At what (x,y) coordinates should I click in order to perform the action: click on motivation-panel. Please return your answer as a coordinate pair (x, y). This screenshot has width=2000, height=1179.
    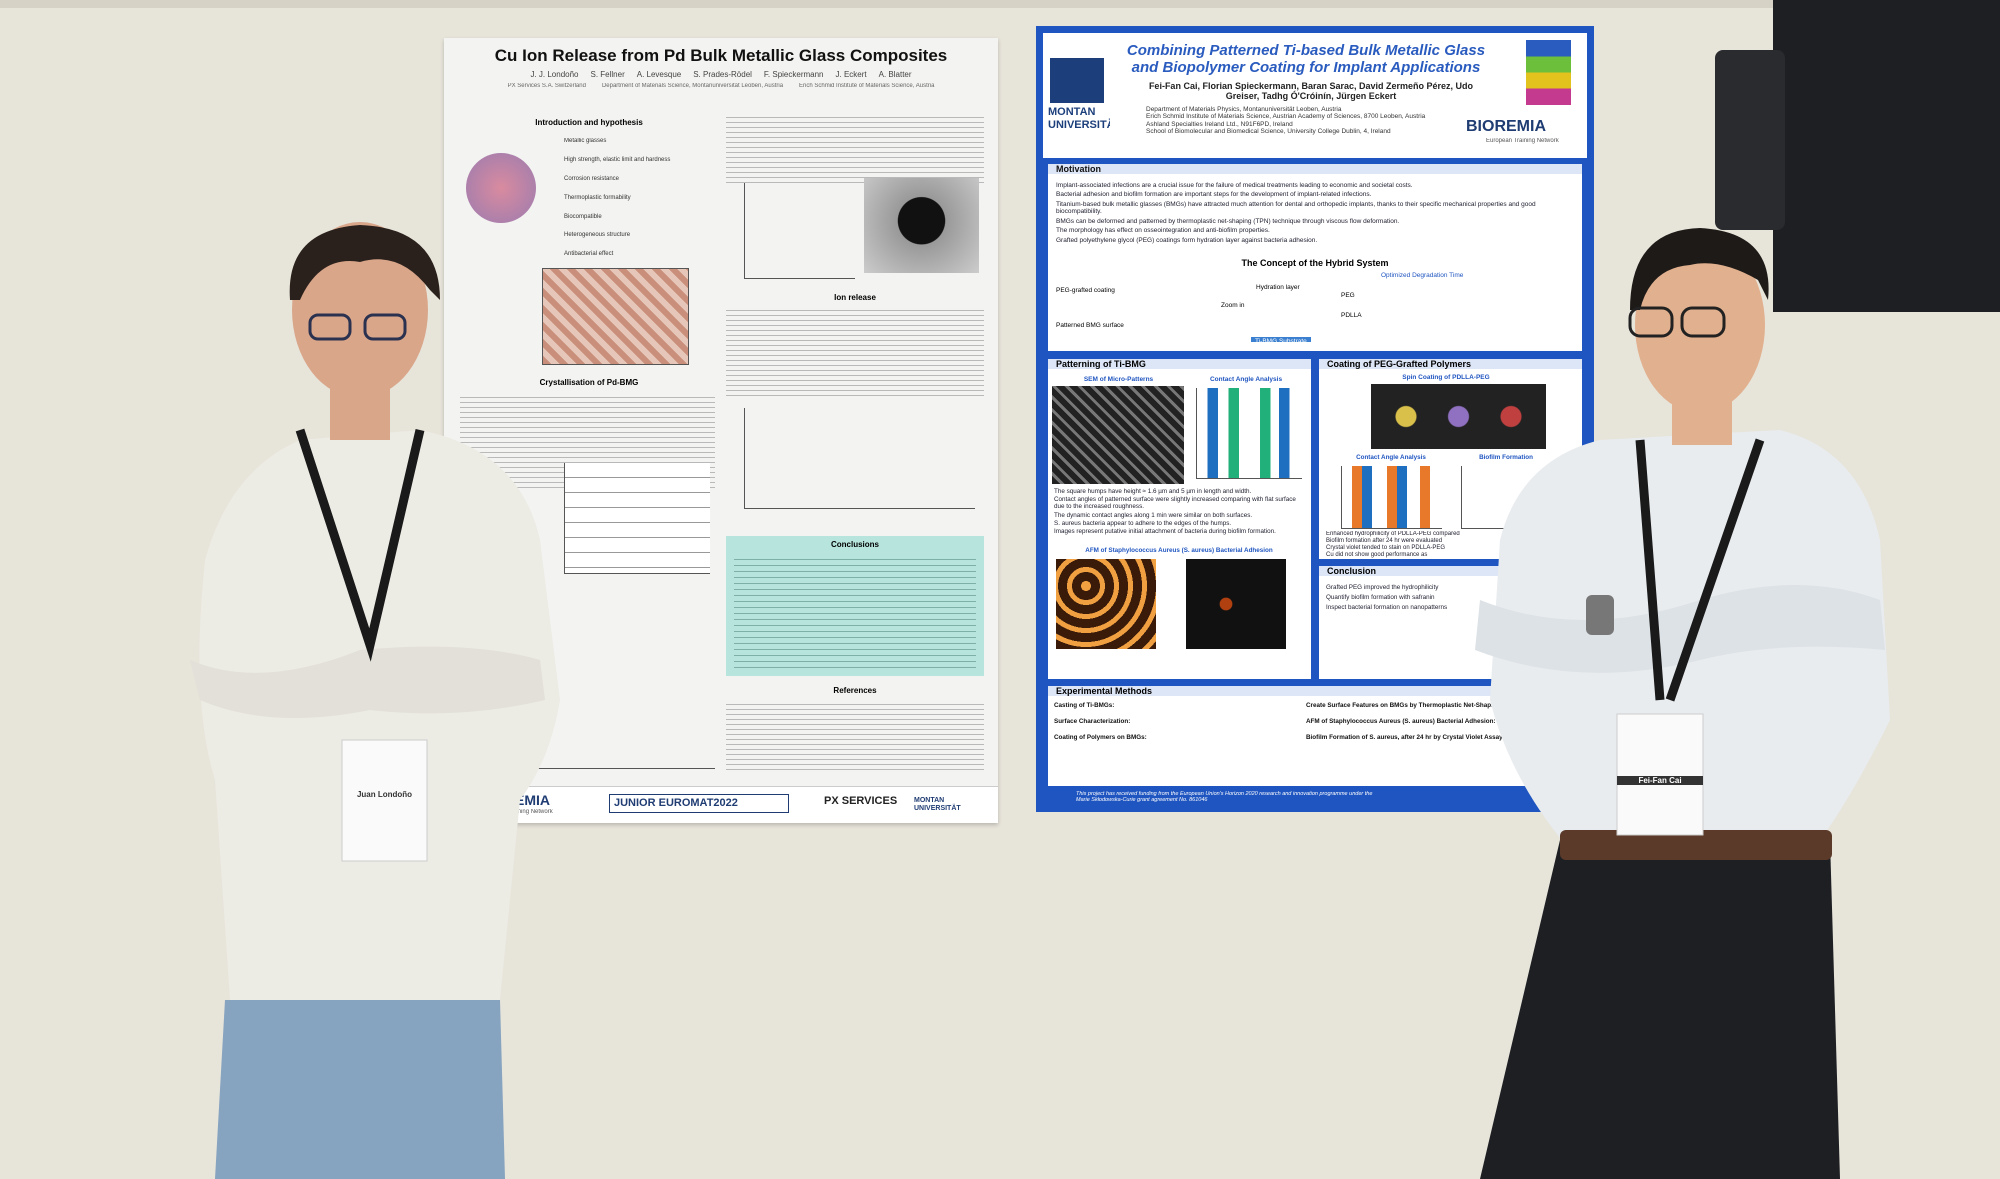
    Looking at the image, I should click on (1315, 257).